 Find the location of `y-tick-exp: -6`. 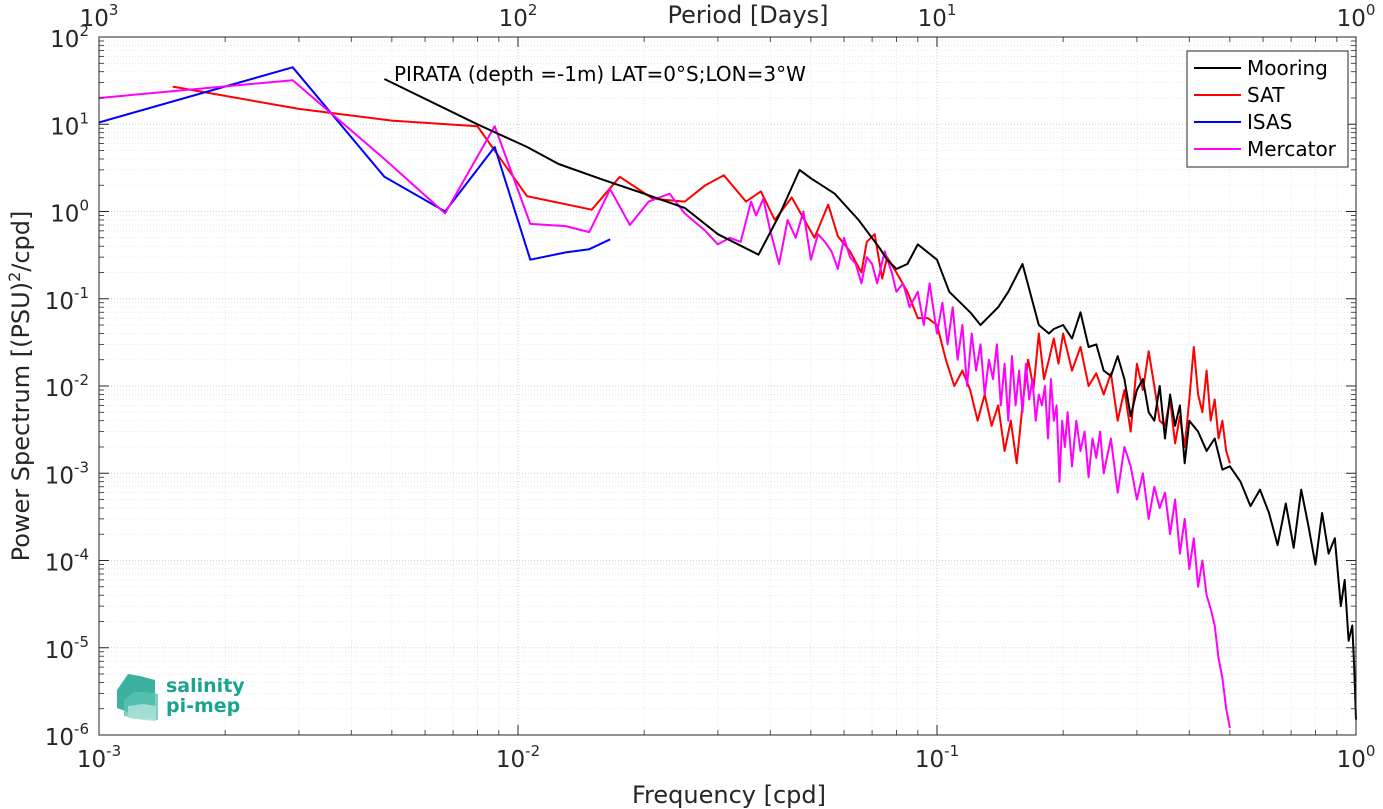

y-tick-exp: -6 is located at coordinates (81, 729).